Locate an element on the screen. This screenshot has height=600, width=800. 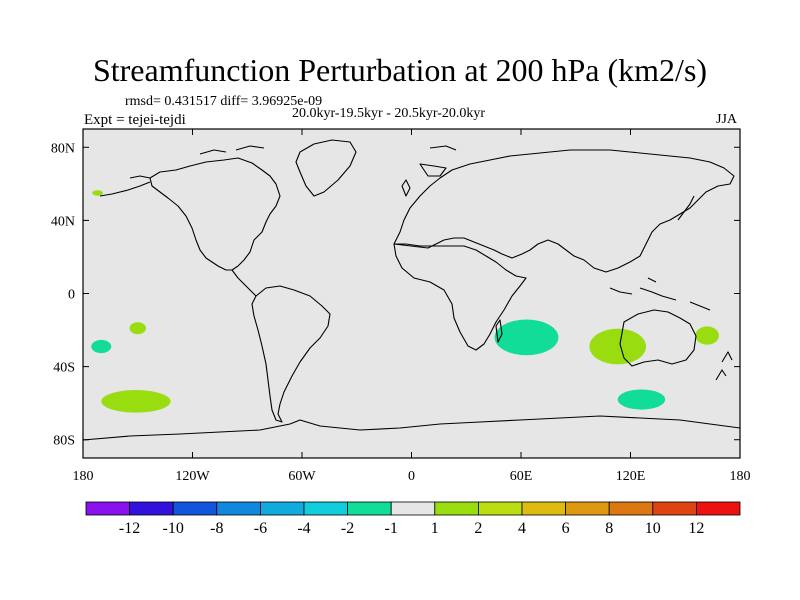
lon-tick-label: 120E is located at coordinates (631, 476).